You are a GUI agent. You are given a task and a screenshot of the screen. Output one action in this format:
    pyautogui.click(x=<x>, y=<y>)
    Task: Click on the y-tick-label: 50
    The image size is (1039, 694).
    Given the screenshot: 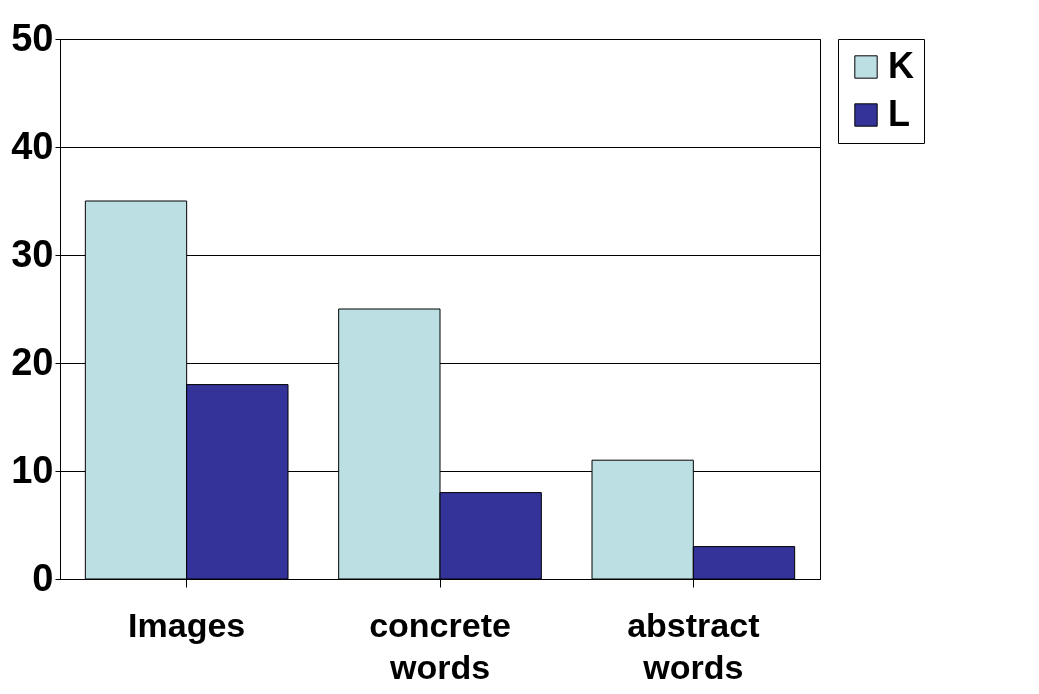 What is the action you would take?
    pyautogui.click(x=32, y=37)
    